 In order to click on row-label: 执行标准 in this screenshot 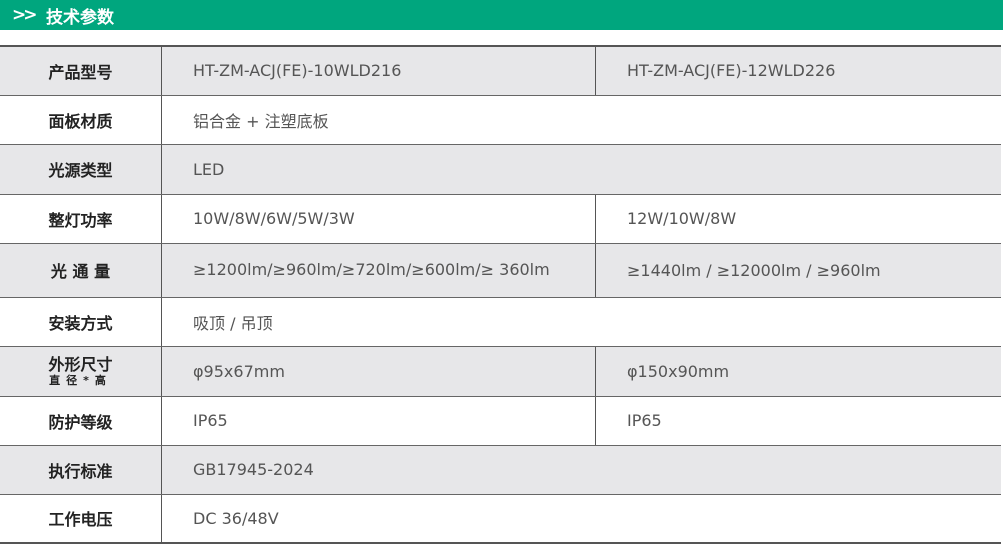, I will do `click(81, 470)`.